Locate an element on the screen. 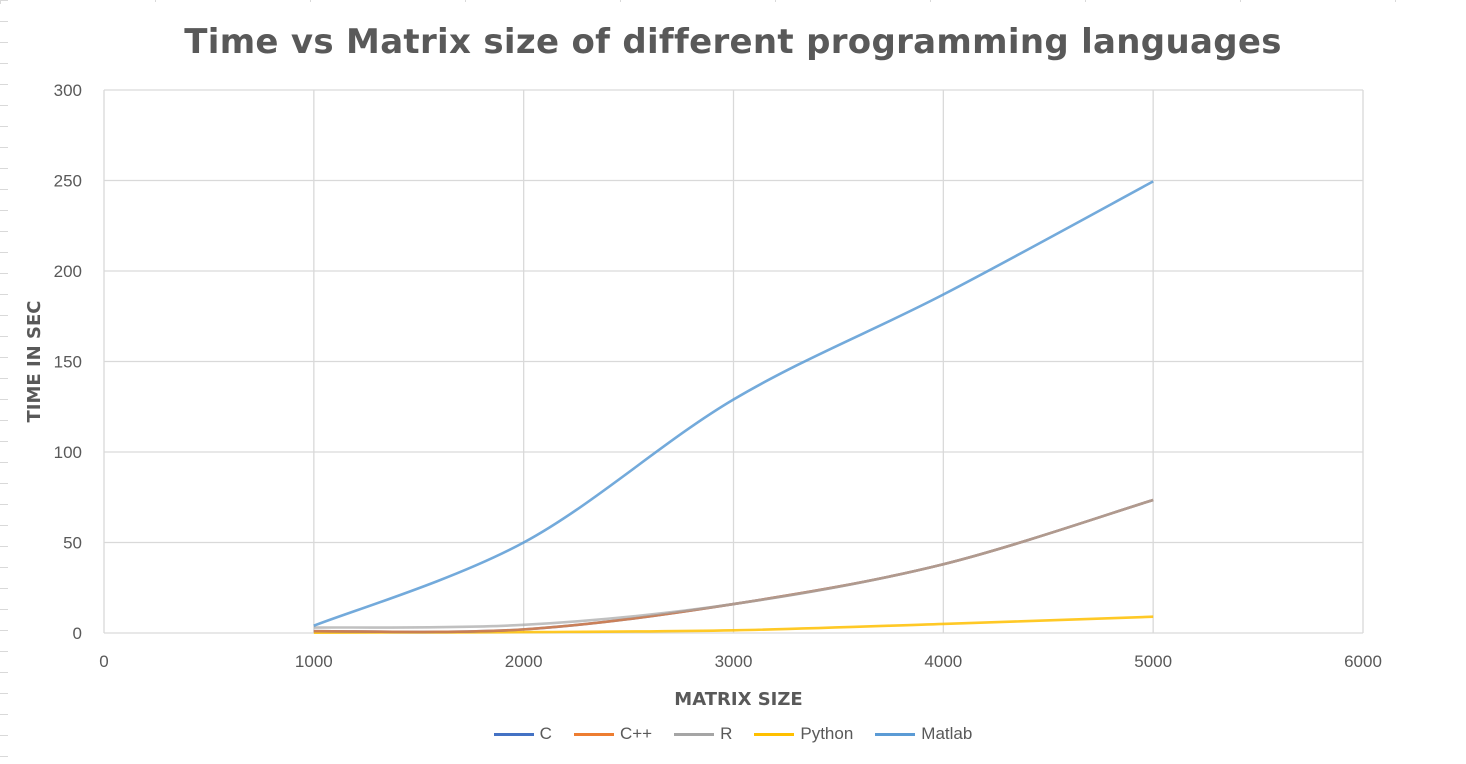 This screenshot has width=1466, height=764. y-tick-label: 100 is located at coordinates (68, 452).